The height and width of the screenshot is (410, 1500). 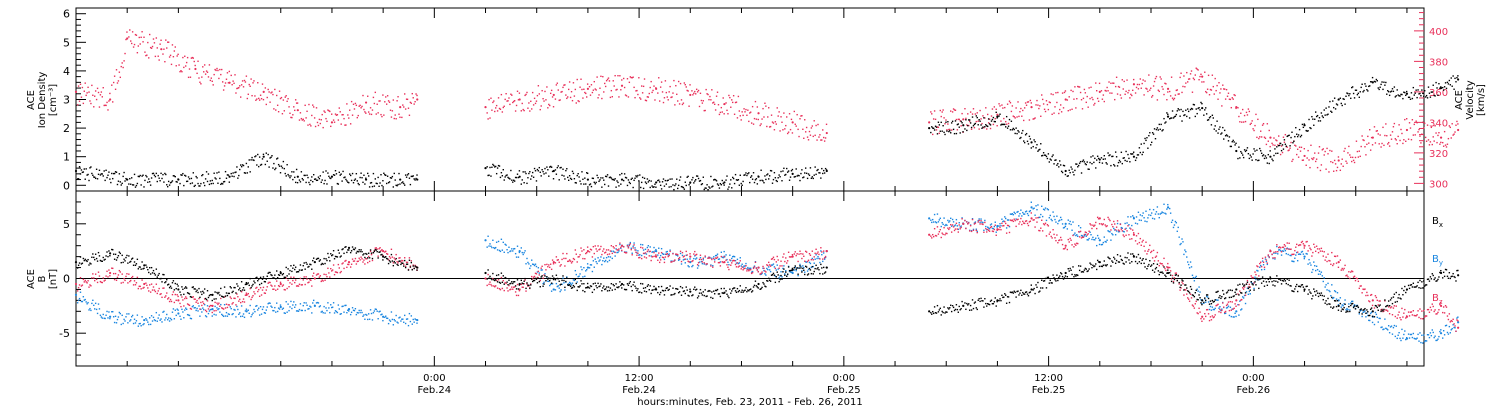 What do you see at coordinates (1236, 107) in the screenshot?
I see `data-point-velocity` at bounding box center [1236, 107].